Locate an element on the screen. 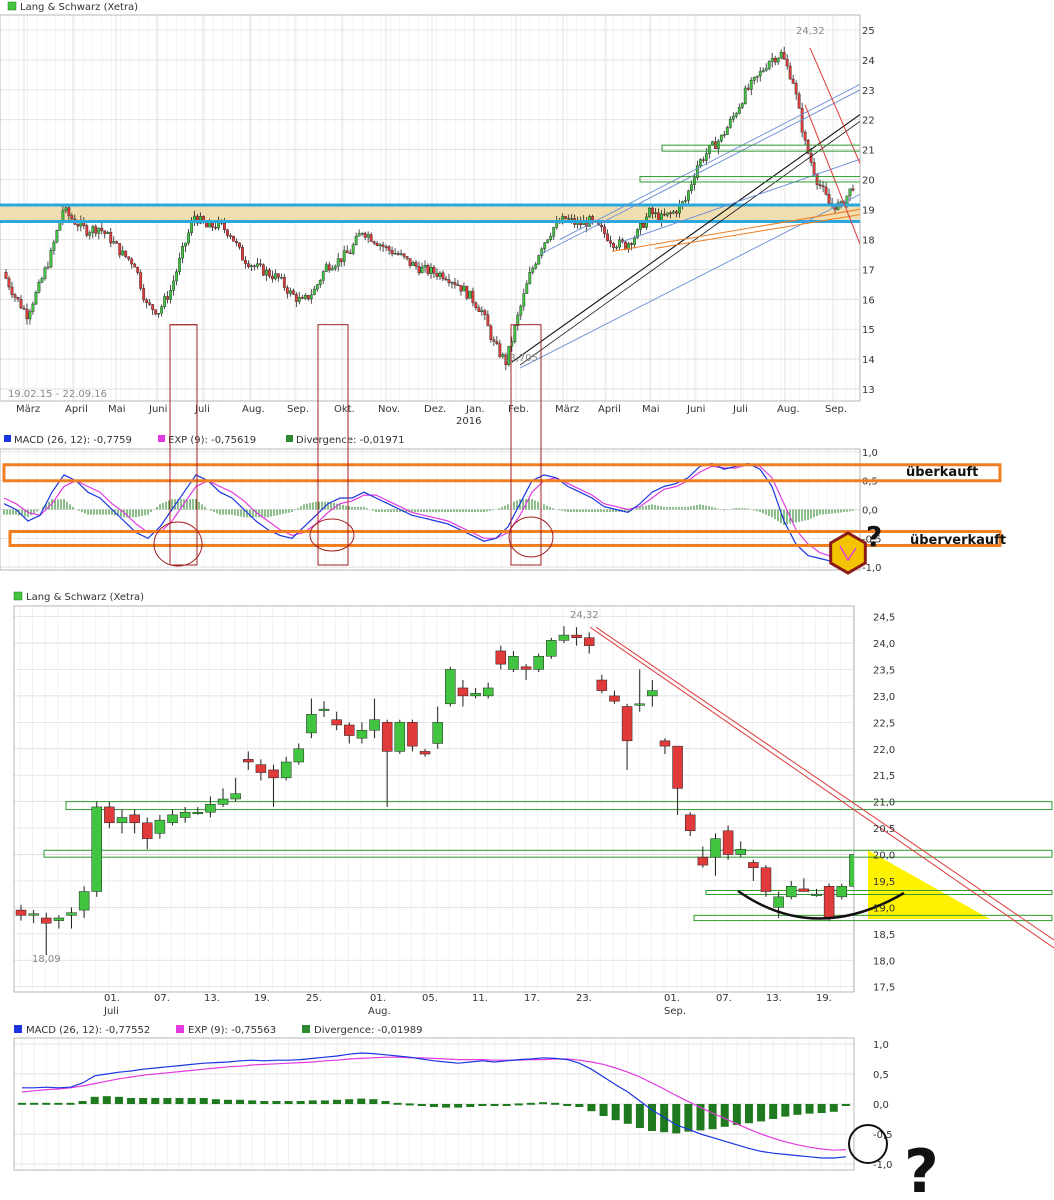 Image resolution: width=1054 pixels, height=1200 pixels. low-label: 13,705 is located at coordinates (520, 358).